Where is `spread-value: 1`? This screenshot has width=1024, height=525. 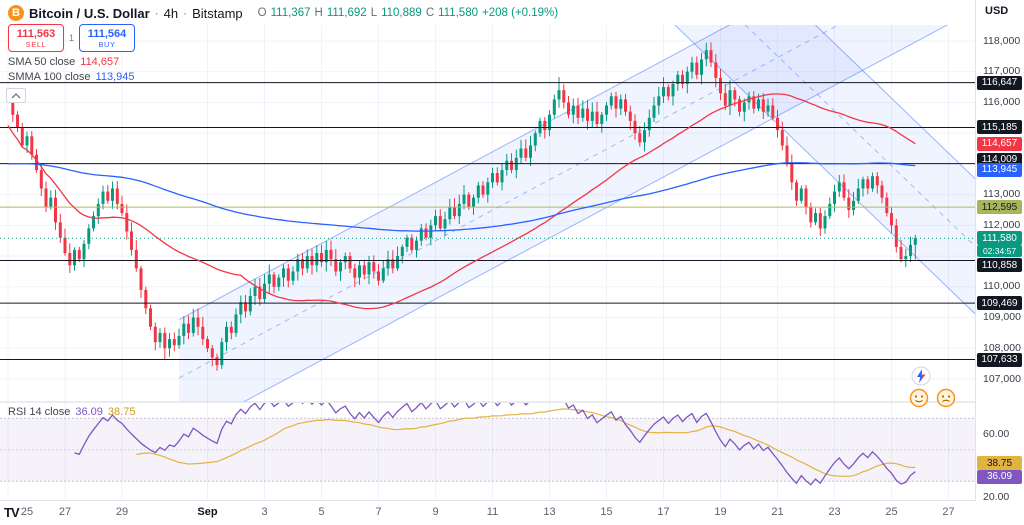
spread-value: 1 is located at coordinates (72, 38).